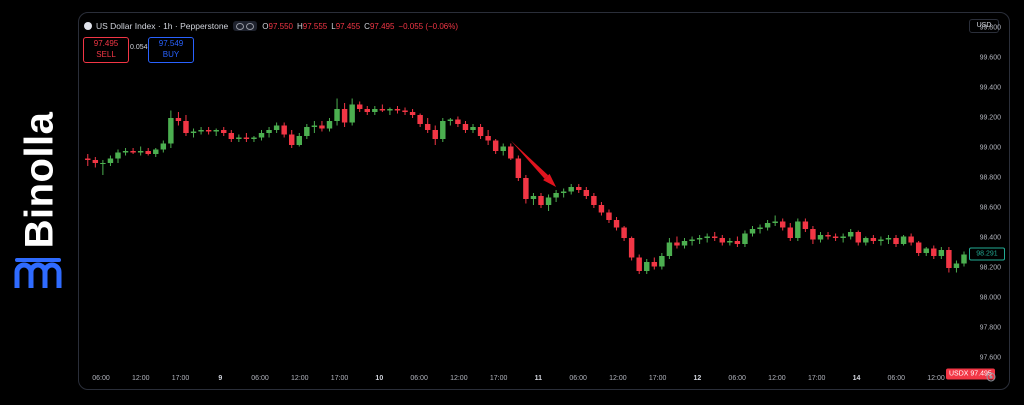  Describe the element at coordinates (106, 43) in the screenshot. I see `sell-price: 97.495` at that location.